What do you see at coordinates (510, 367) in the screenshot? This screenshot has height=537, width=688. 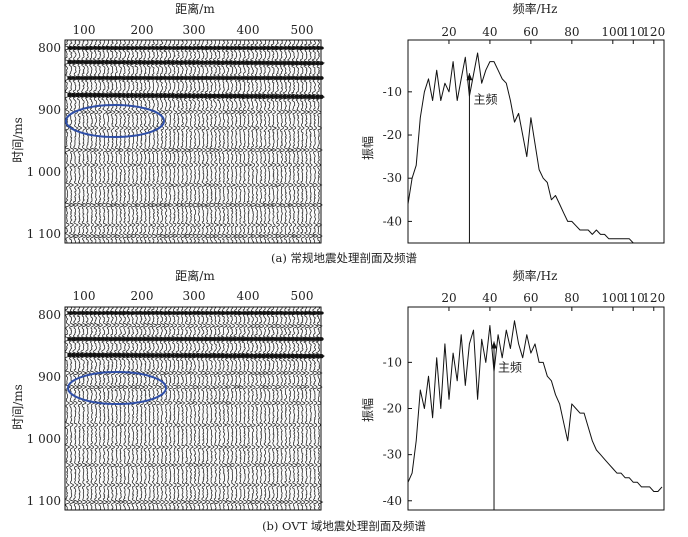 I see `spectrum-b-annotation: 主频` at bounding box center [510, 367].